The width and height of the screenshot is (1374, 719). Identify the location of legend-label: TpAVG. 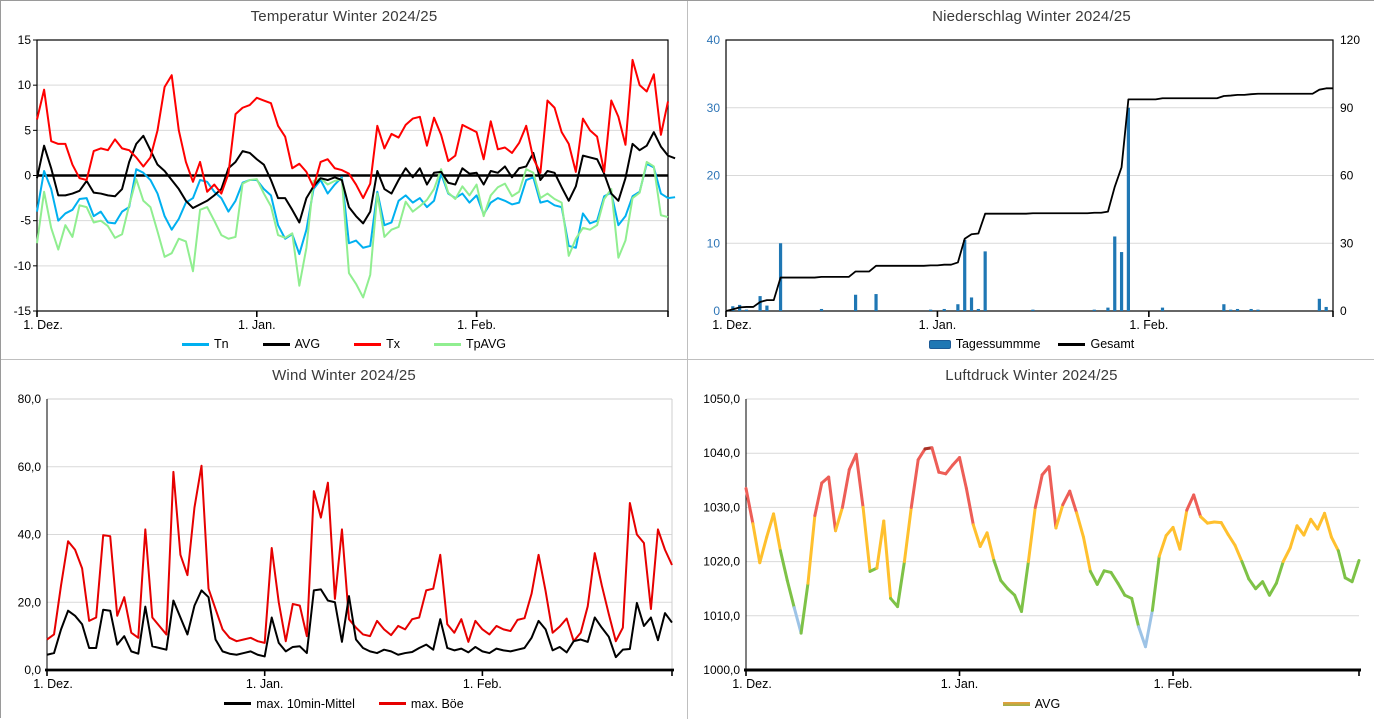
(486, 344).